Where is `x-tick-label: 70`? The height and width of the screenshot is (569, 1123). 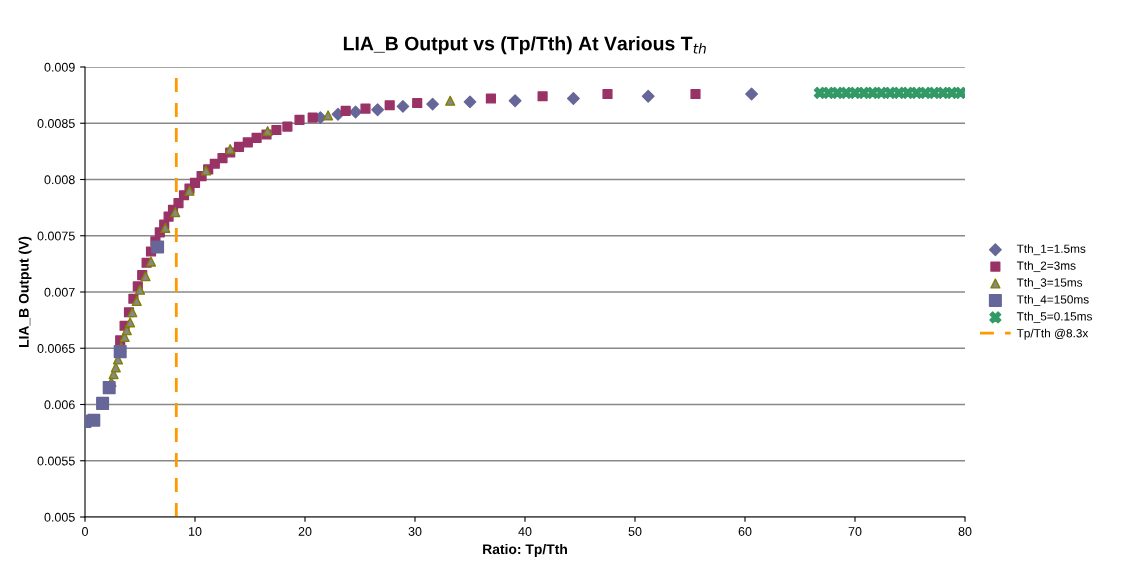 x-tick-label: 70 is located at coordinates (855, 531).